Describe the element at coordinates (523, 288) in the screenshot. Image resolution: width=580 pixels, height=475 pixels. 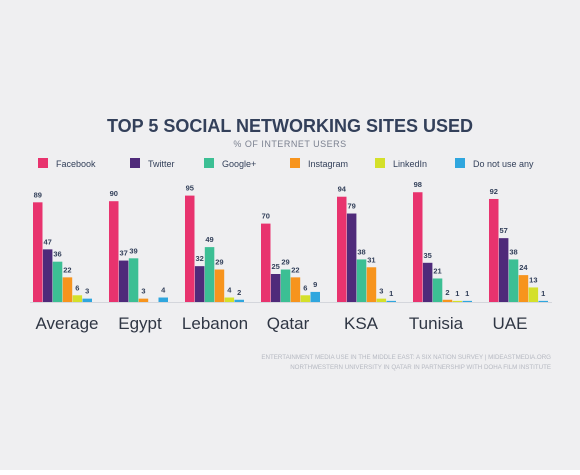
I see `bar-uae-instagram` at that location.